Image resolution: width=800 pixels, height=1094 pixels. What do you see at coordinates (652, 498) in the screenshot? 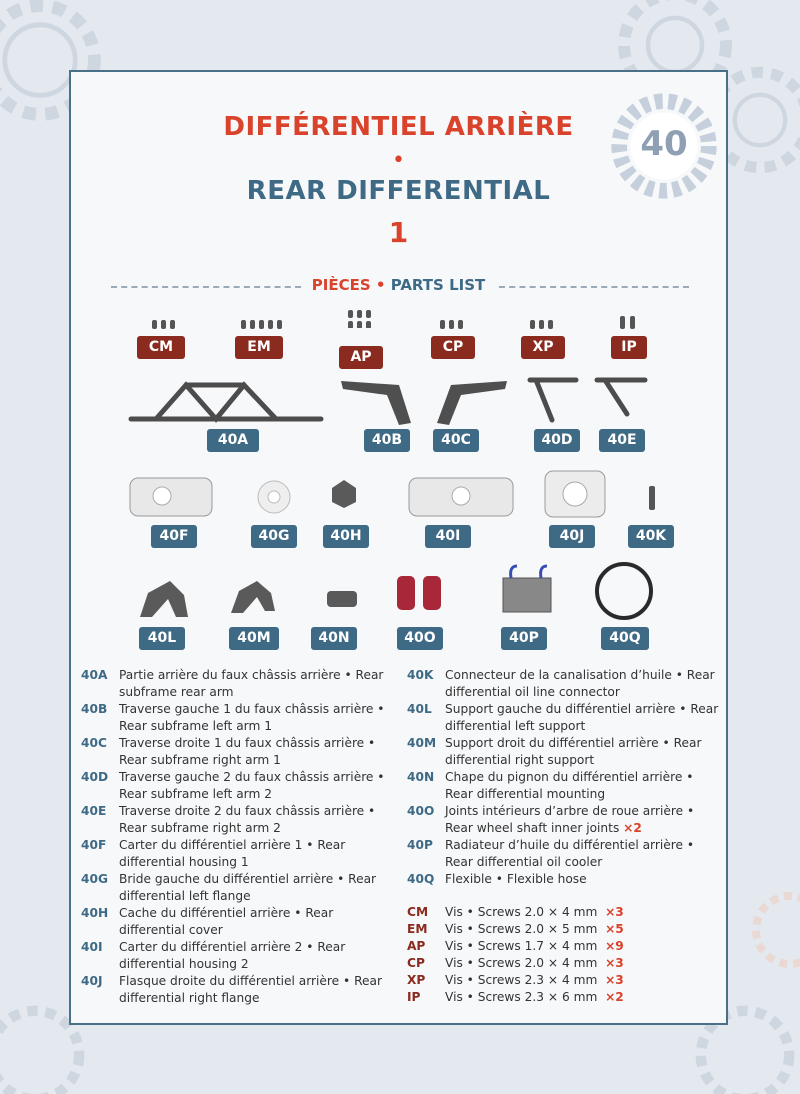
I see `part-40k-image` at bounding box center [652, 498].